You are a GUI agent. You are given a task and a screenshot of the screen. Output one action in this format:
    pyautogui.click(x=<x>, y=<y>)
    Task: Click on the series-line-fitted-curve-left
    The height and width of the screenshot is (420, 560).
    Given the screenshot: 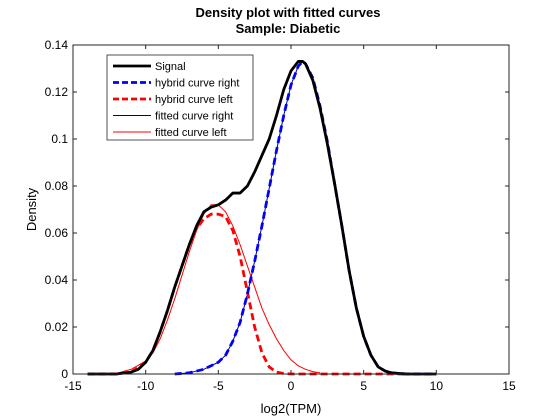 What is the action you would take?
    pyautogui.click(x=218, y=289)
    